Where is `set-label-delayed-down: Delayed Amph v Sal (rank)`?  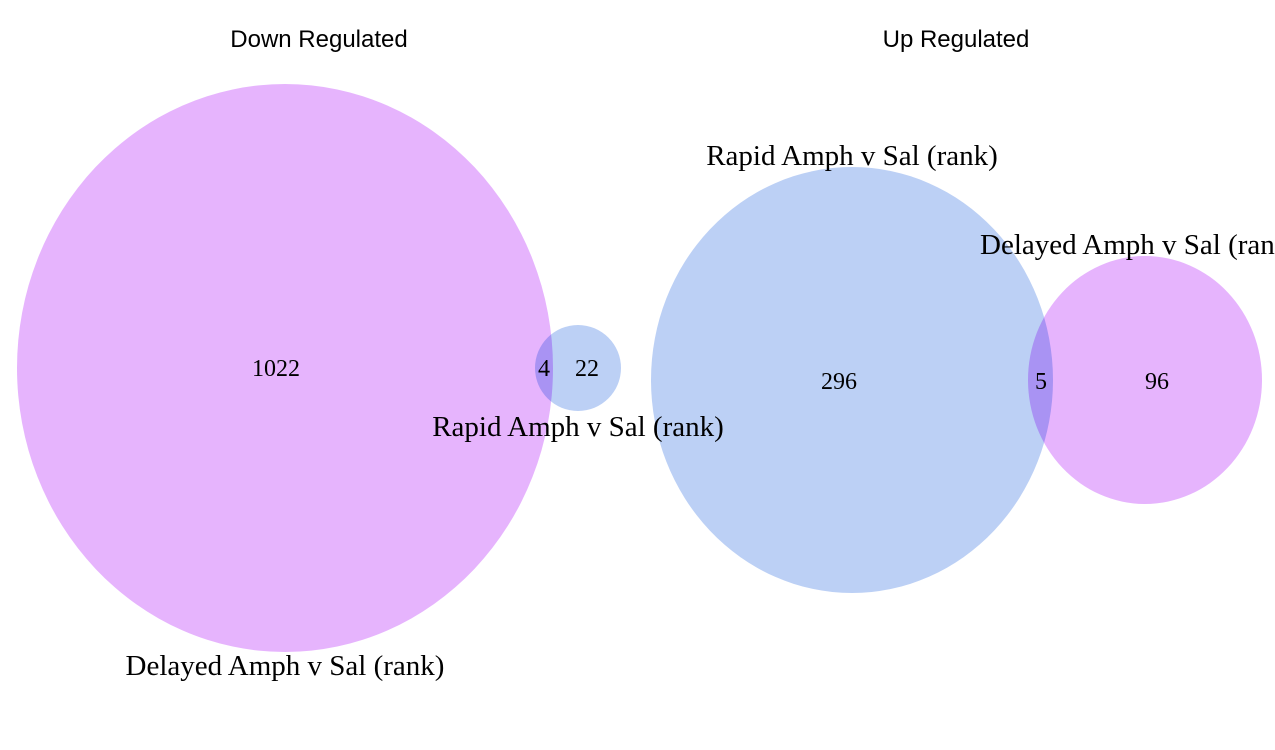
set-label-delayed-down: Delayed Amph v Sal (rank) is located at coordinates (285, 666).